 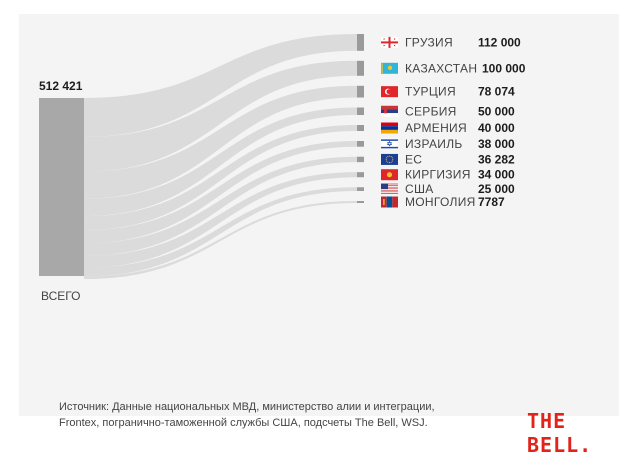 I want to click on value-label: 78 074, so click(x=496, y=92).